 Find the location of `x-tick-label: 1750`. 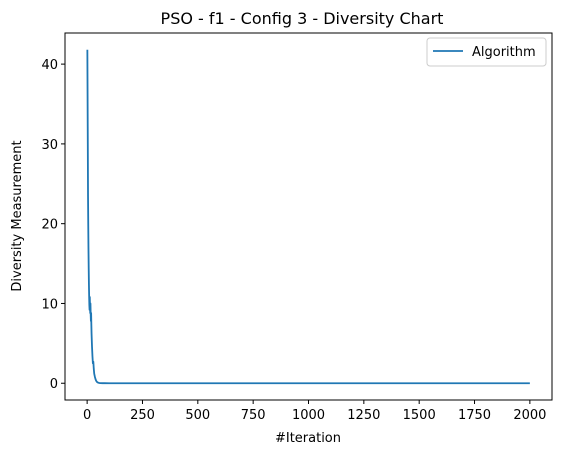

x-tick-label: 1750 is located at coordinates (474, 415).